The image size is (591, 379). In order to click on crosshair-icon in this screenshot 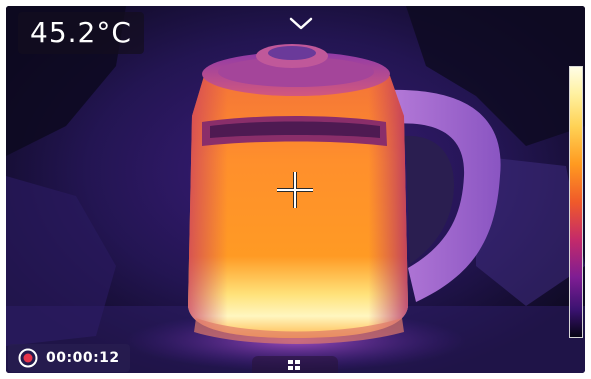, I will do `click(295, 190)`.